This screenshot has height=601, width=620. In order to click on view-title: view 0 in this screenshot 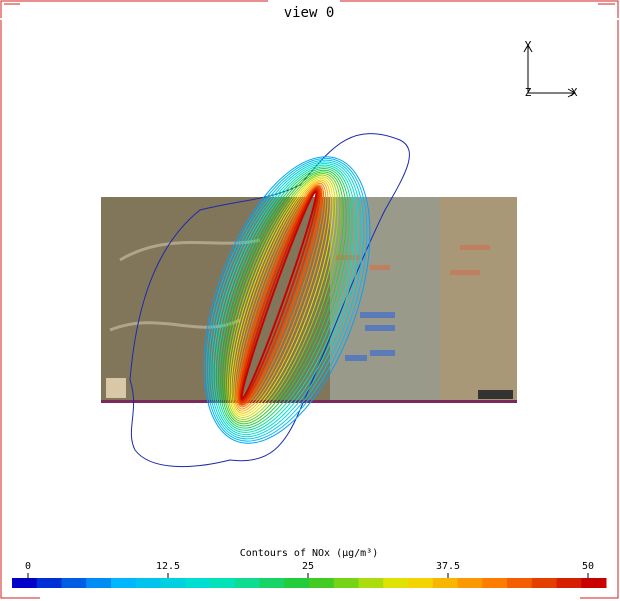, I will do `click(309, 13)`.